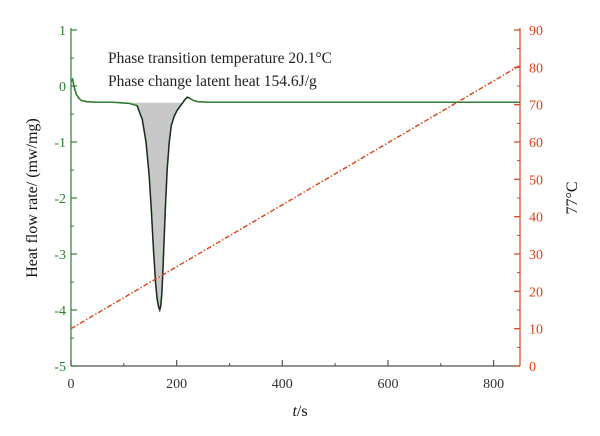  Describe the element at coordinates (536, 68) in the screenshot. I see `y-right-tick-label: 80` at that location.